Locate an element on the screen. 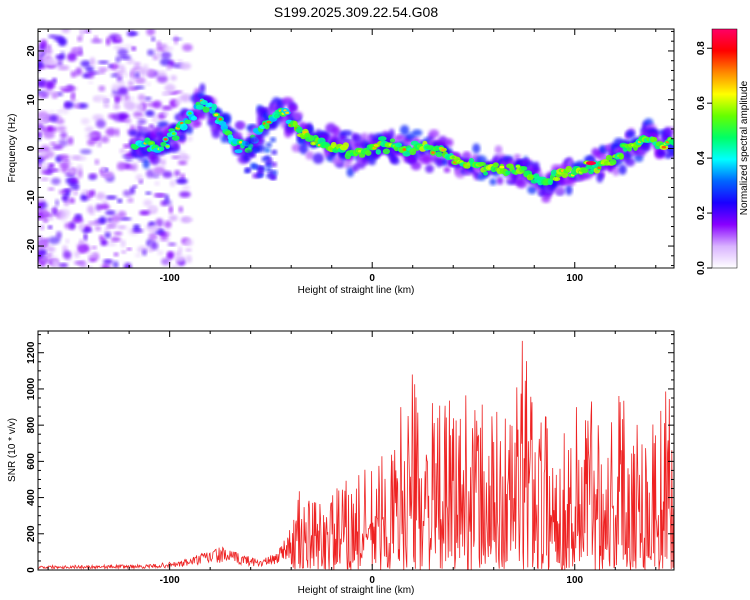 The image size is (750, 600). heatmap-xtick-label: 100 is located at coordinates (574, 278).